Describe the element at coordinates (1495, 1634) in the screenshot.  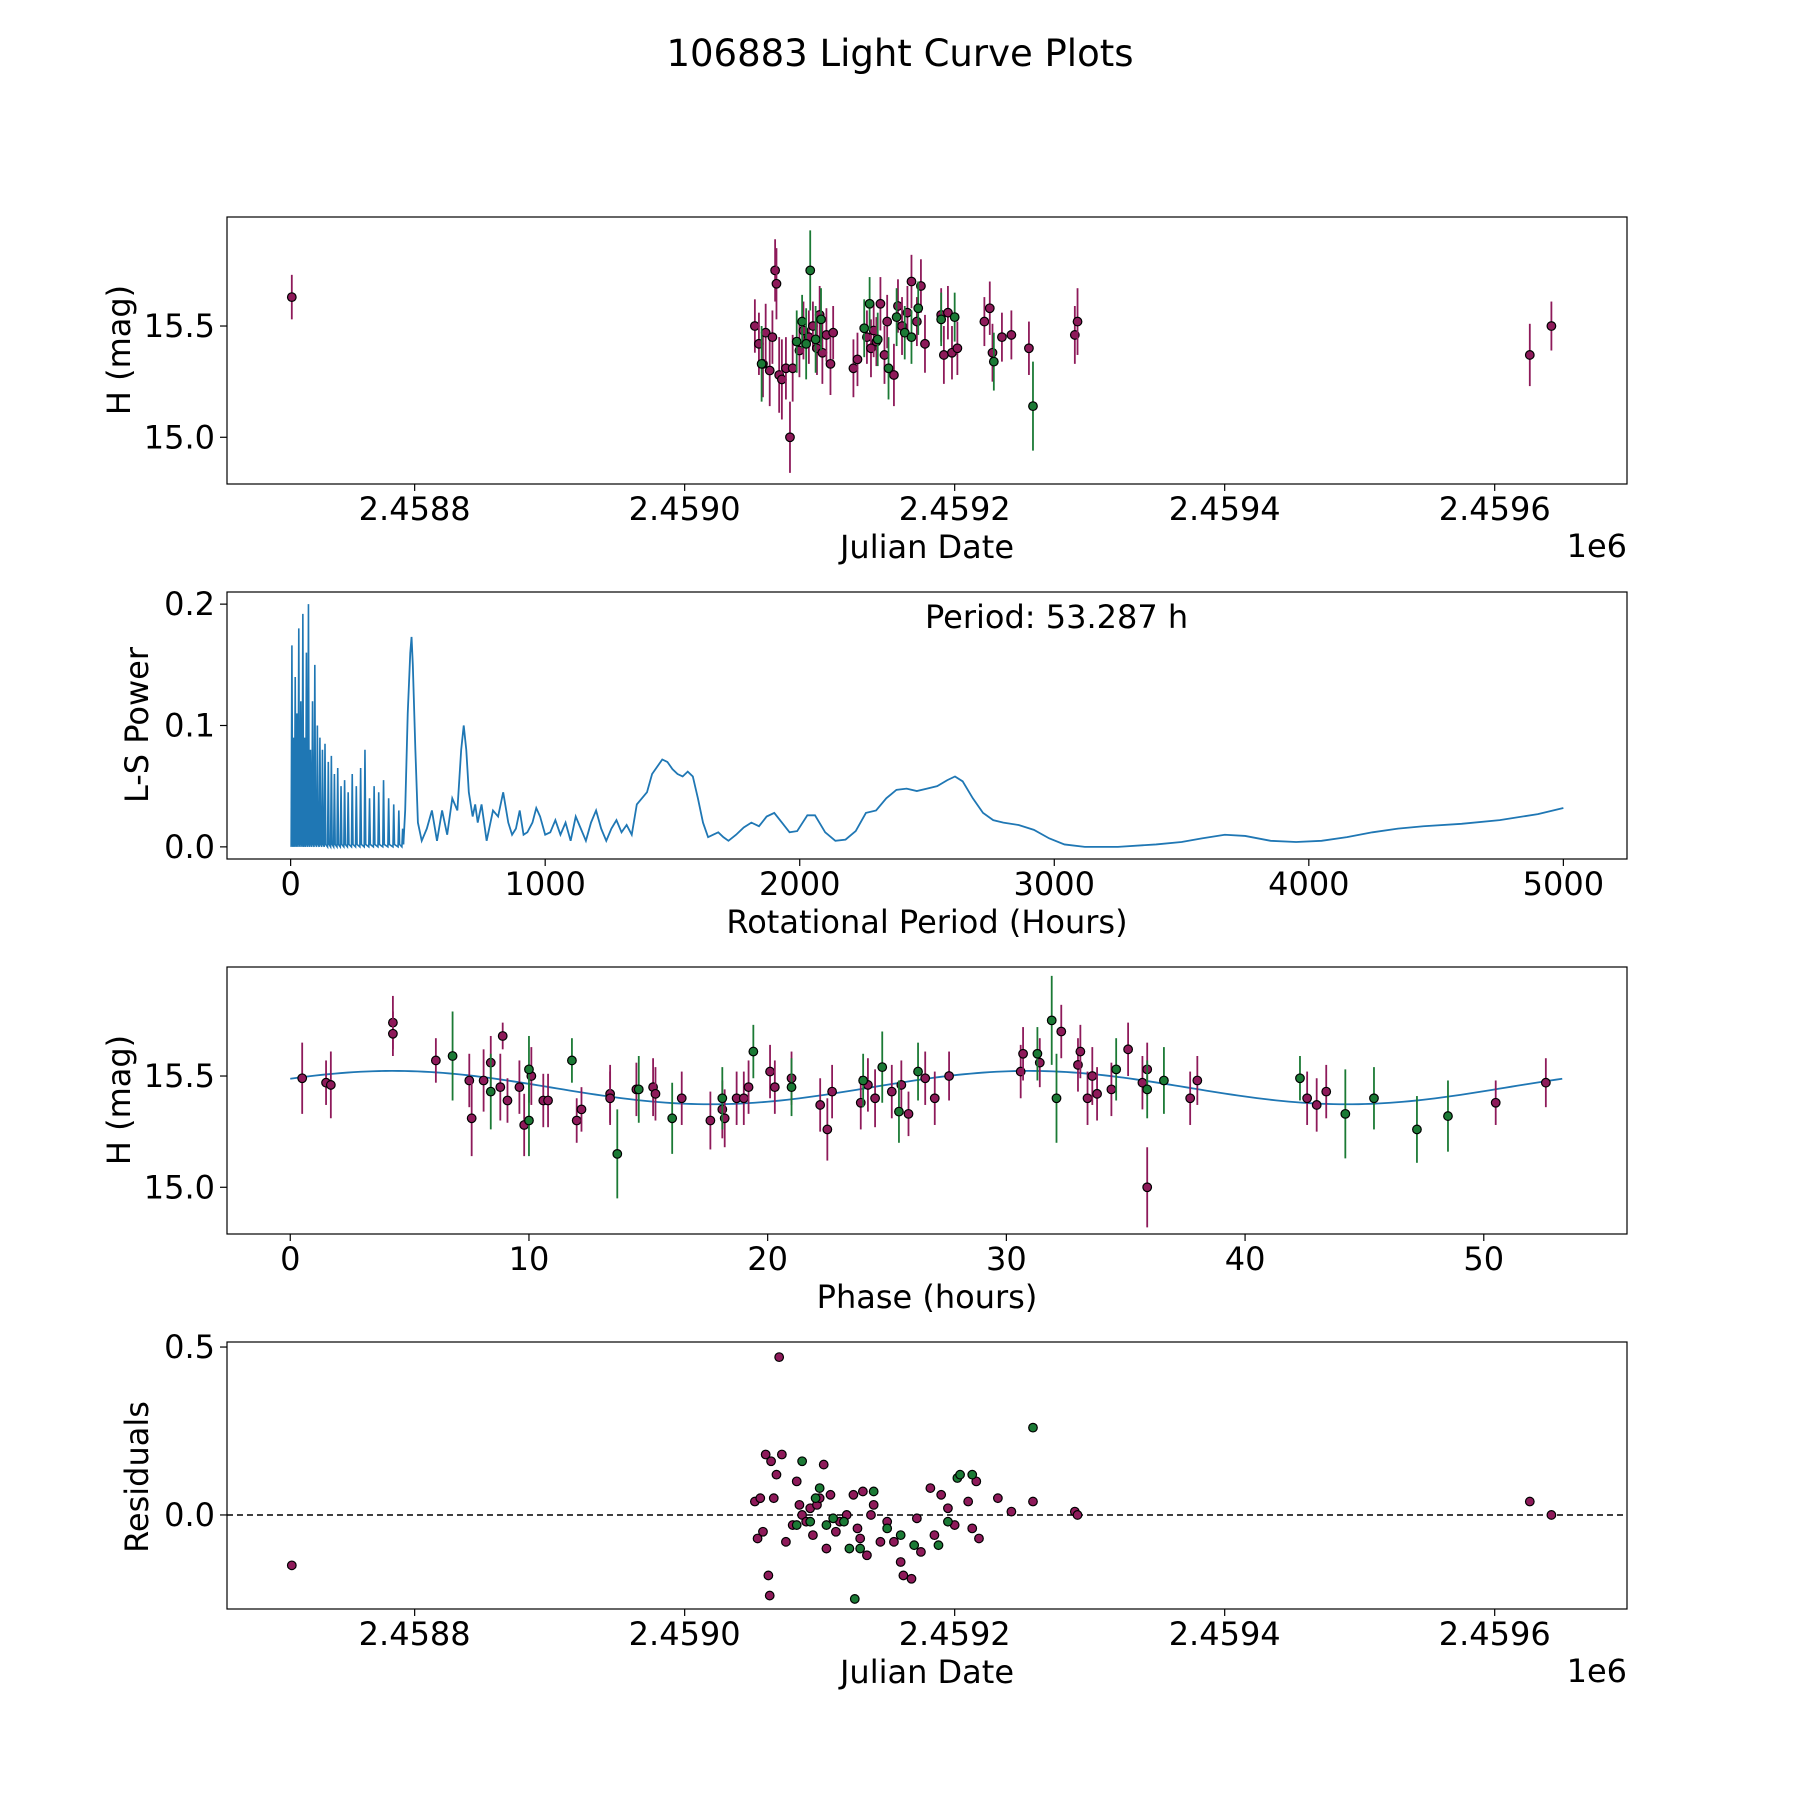
I see `x-tick-label: 2.4596` at that location.